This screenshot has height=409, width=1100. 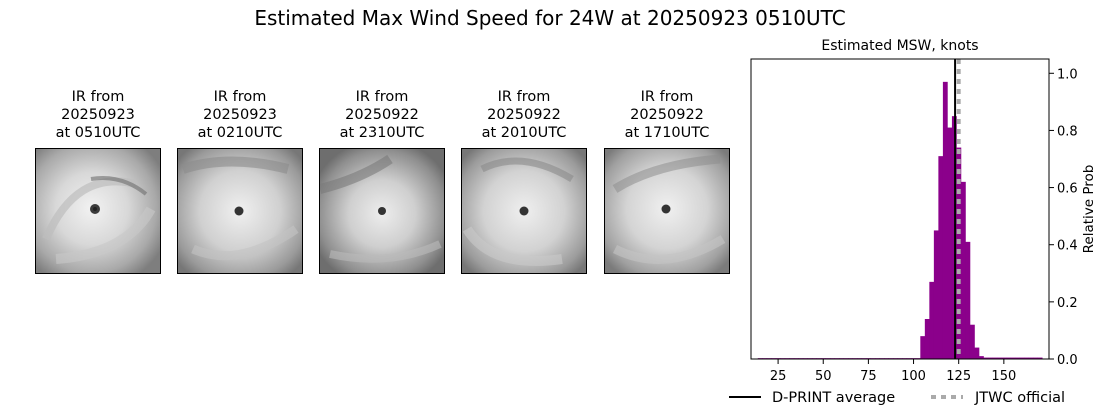 I want to click on x-tick-label: 25, so click(x=778, y=376).